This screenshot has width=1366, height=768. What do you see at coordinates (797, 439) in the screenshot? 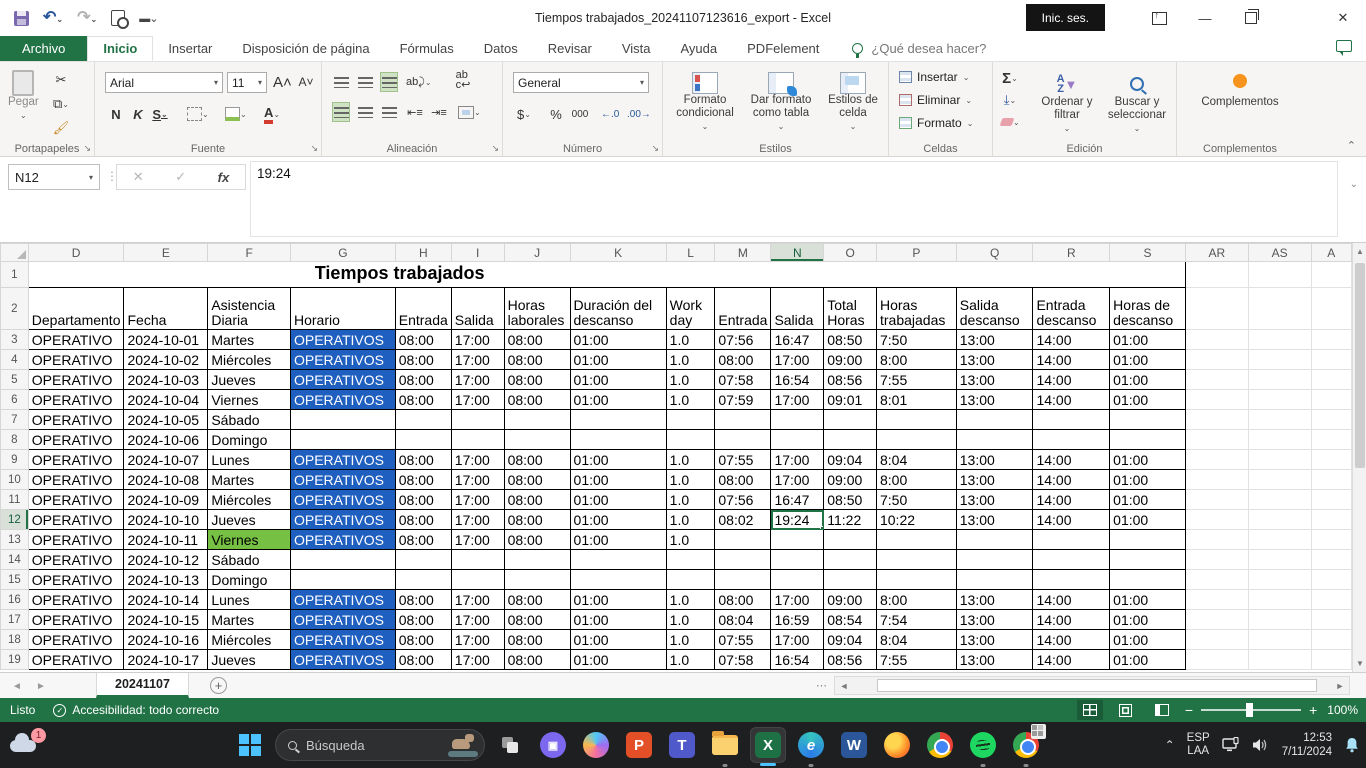
I see `cell-N8` at bounding box center [797, 439].